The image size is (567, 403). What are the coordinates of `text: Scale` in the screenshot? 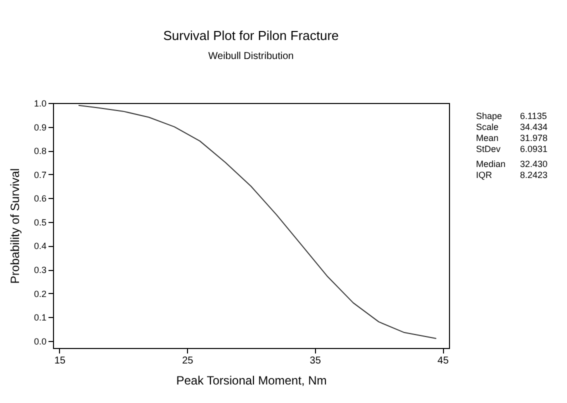 It's located at (488, 127).